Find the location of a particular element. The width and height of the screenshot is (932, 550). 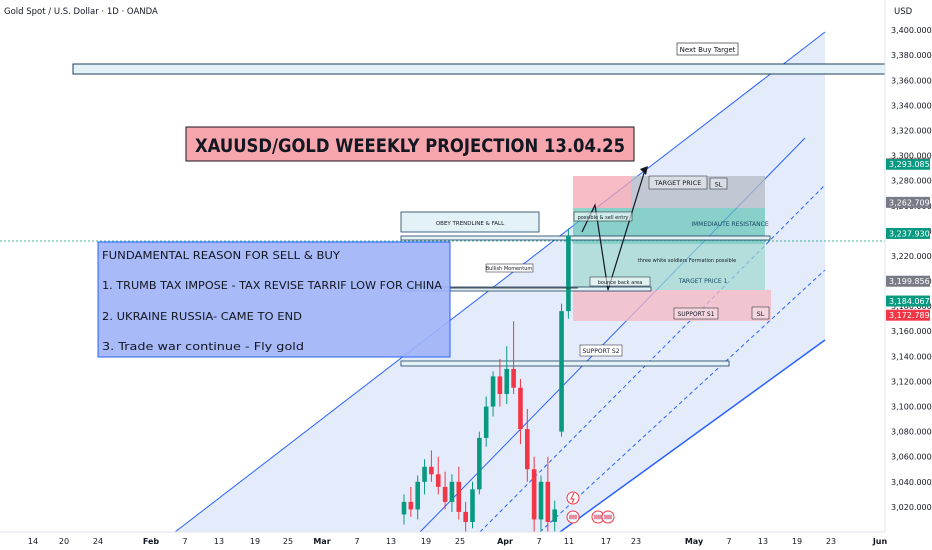

obey-trendline-box is located at coordinates (470, 222).